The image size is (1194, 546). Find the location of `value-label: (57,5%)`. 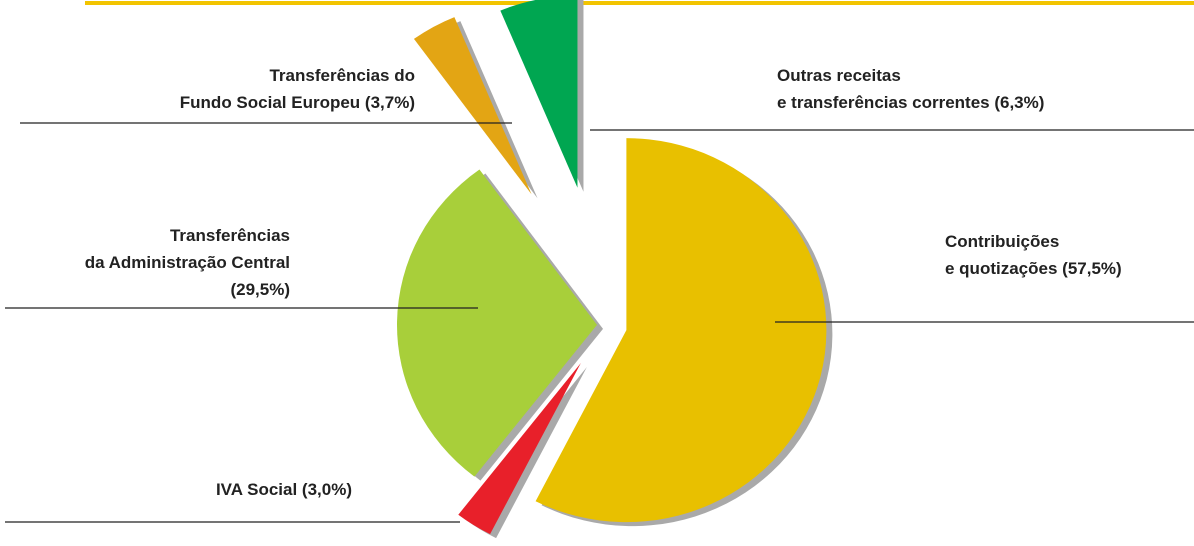

value-label: (57,5%) is located at coordinates (1092, 268).